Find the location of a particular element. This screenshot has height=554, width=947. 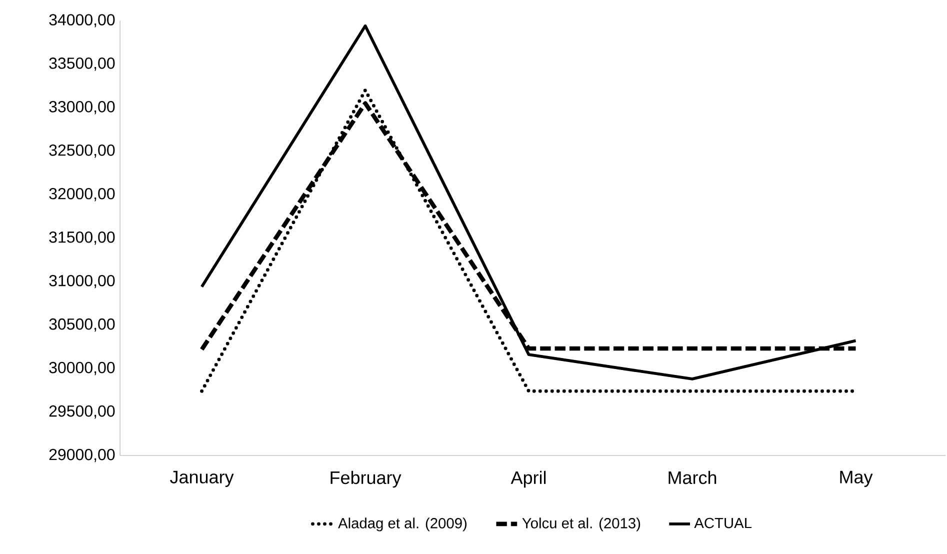

y-tick-label: 30000,00 is located at coordinates (82, 369).